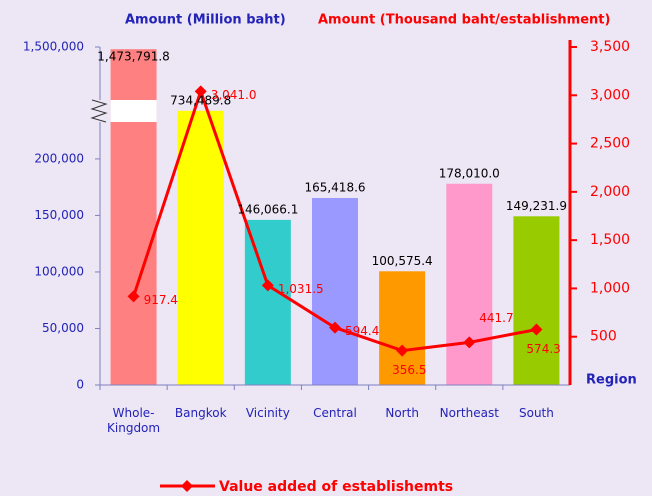 This screenshot has height=496, width=652. I want to click on y2-tick-label: 1,000, so click(610, 288).